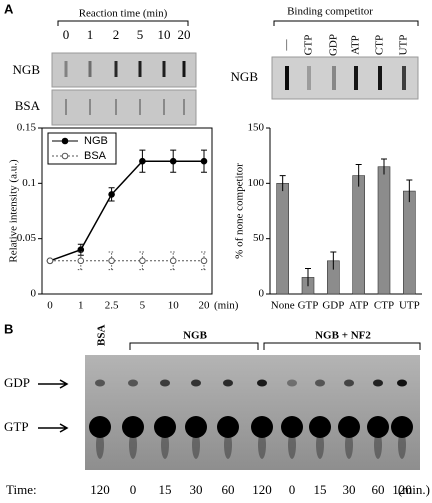  What do you see at coordinates (330, 12) in the screenshot?
I see `blot-title: Binding competitor` at bounding box center [330, 12].